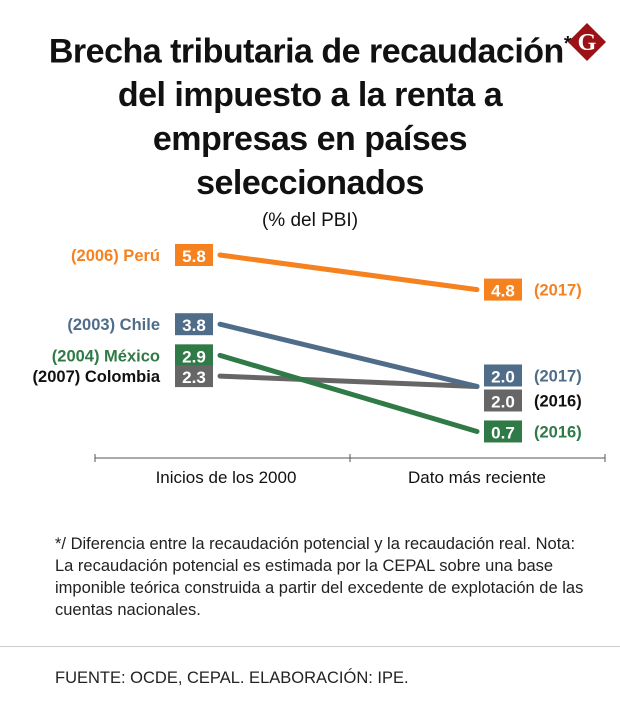 The height and width of the screenshot is (719, 620). Describe the element at coordinates (310, 646) in the screenshot. I see `divider` at that location.